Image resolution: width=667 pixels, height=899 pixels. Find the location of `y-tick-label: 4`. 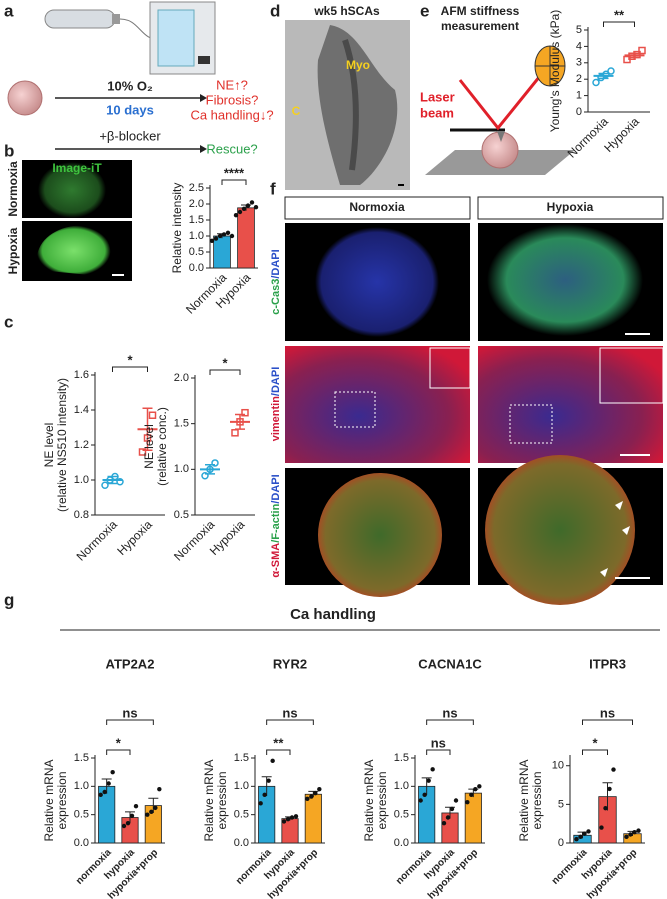

y-tick-label: 4 is located at coordinates (579, 46).